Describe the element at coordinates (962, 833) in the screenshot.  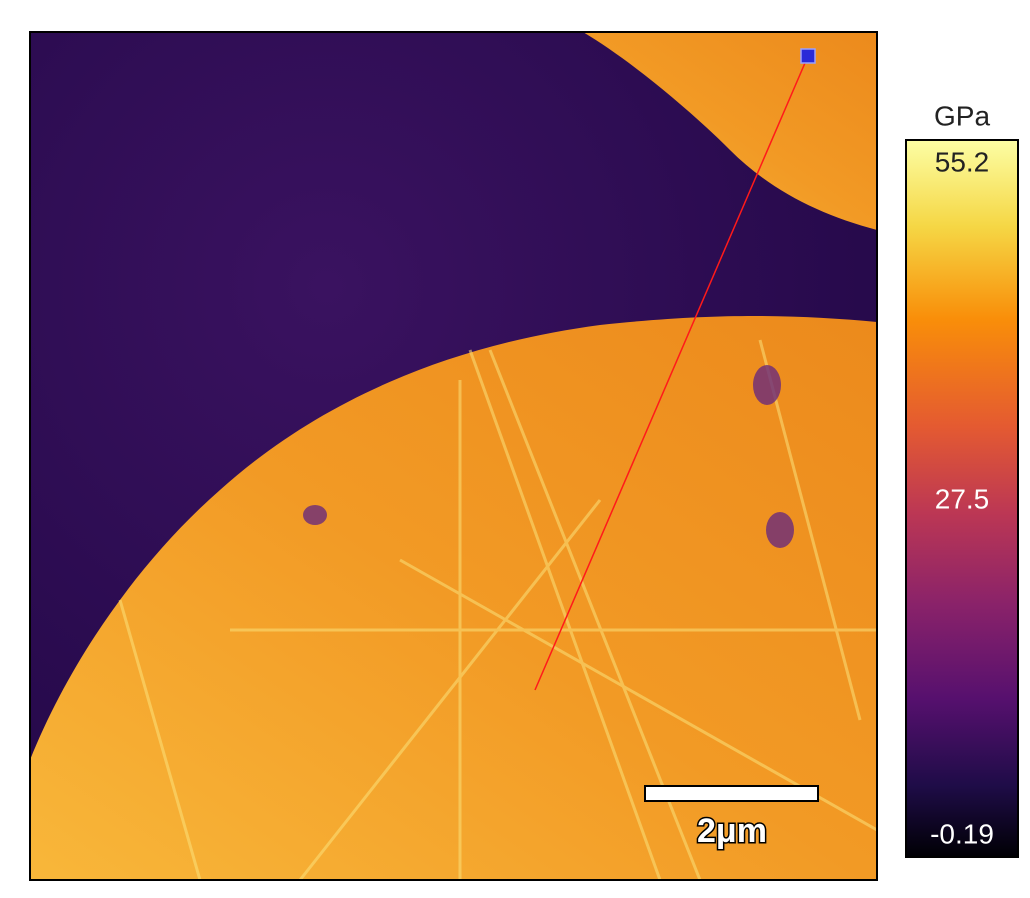
I see `colorbar-min: -0.19` at that location.